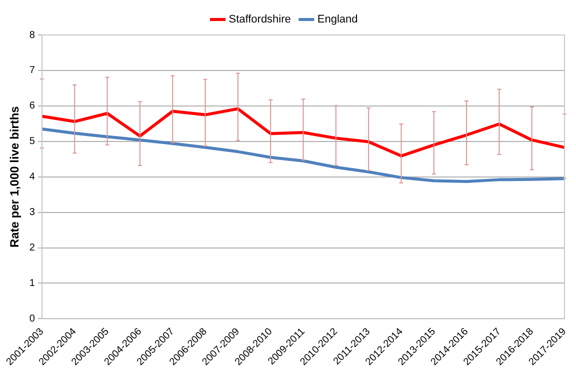  What do you see at coordinates (32, 283) in the screenshot?
I see `y-tick-label: 1` at bounding box center [32, 283].